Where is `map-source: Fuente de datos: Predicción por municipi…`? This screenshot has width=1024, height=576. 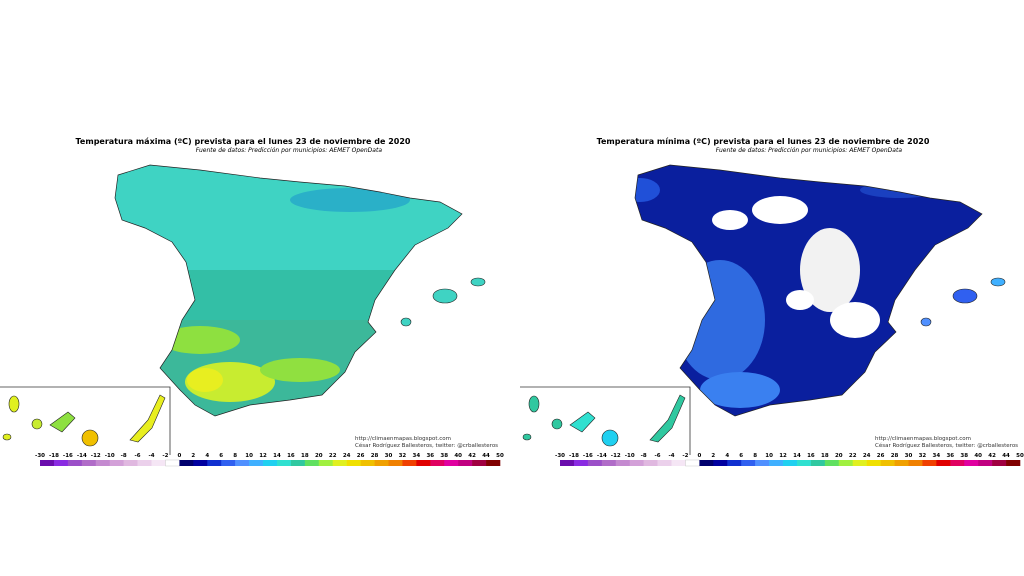 map-source: Fuente de datos: Predicción por municipi… is located at coordinates (809, 150).